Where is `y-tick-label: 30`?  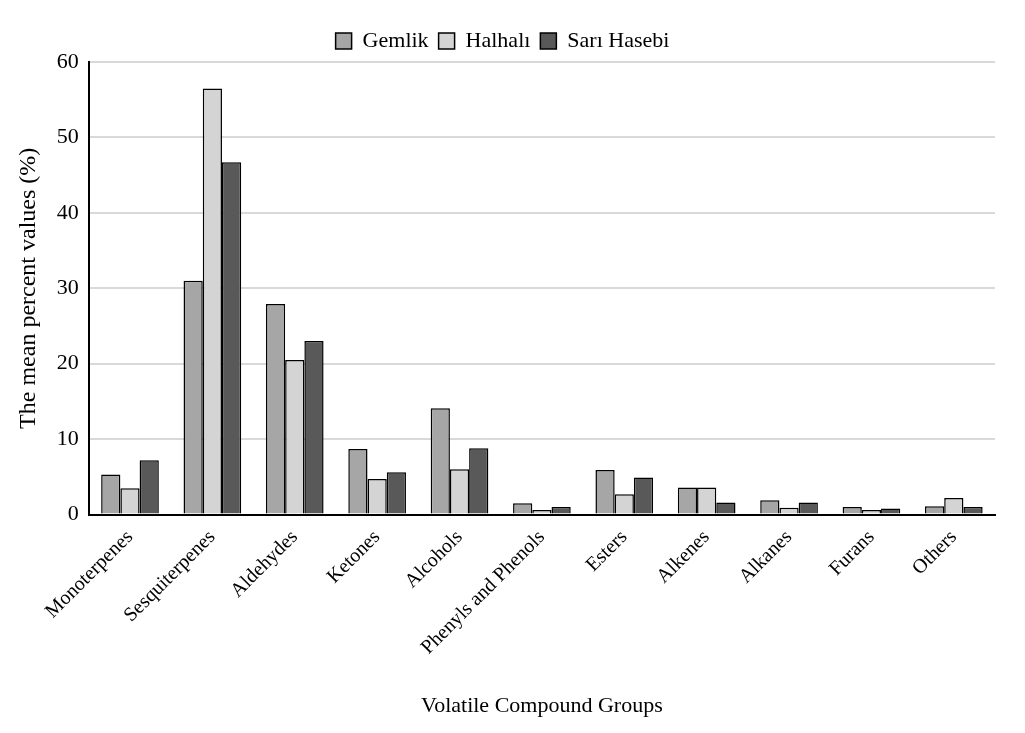
y-tick-label: 30 is located at coordinates (67, 287).